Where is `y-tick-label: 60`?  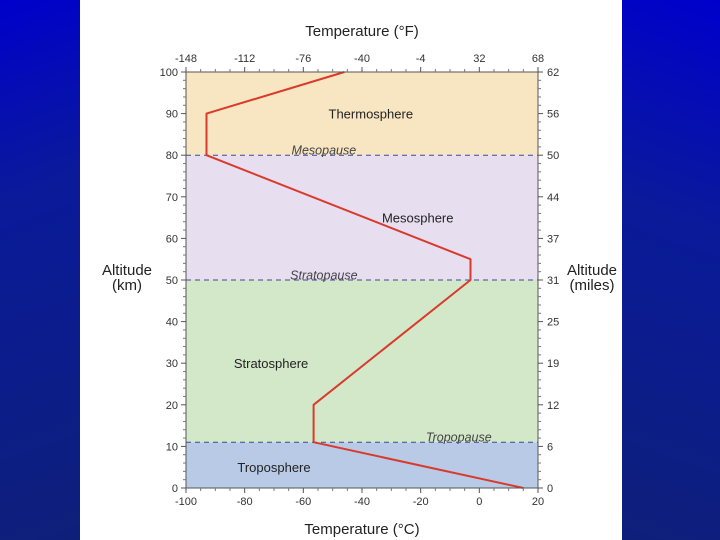 y-tick-label: 60 is located at coordinates (172, 239).